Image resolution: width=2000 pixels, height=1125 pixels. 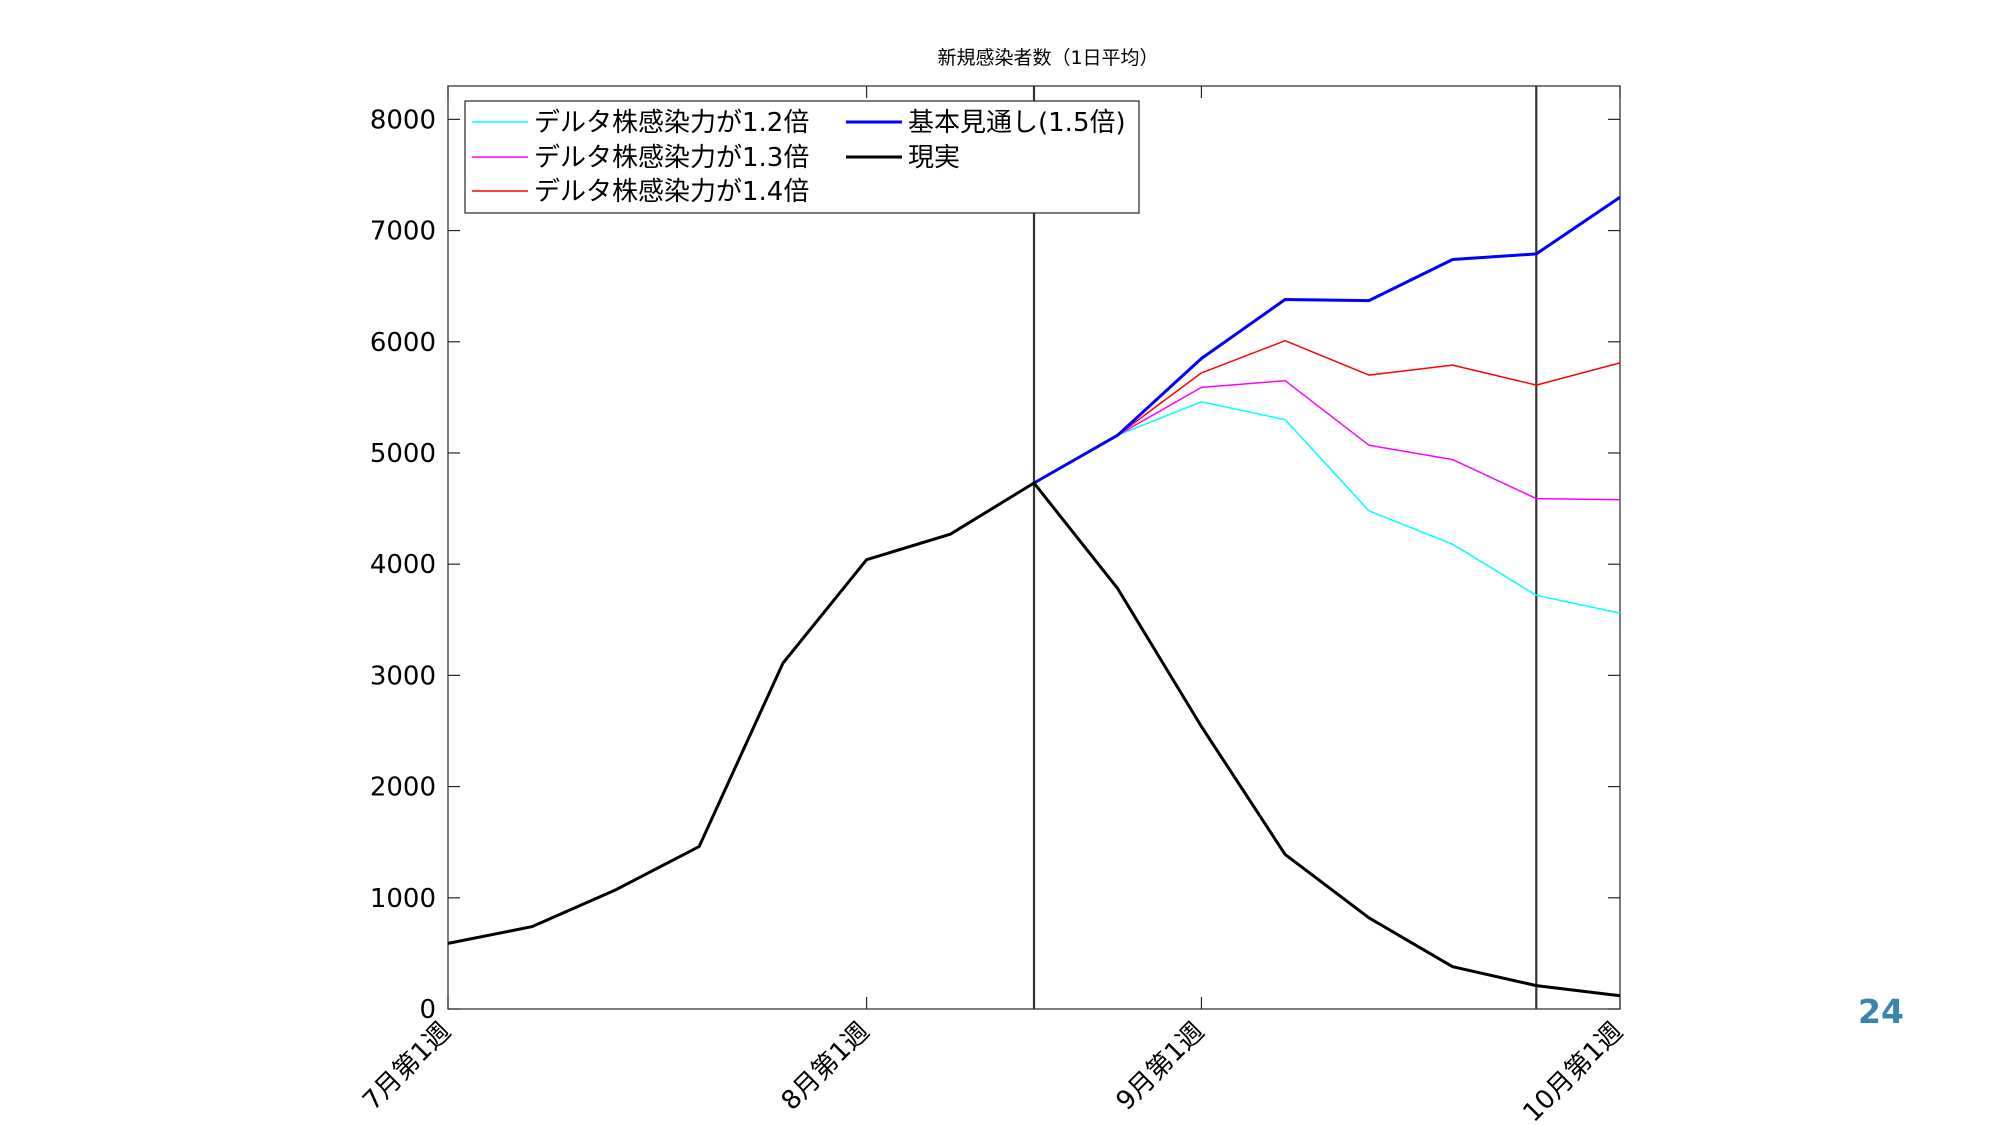 I want to click on y-tick-label: 6000, so click(x=403, y=343).